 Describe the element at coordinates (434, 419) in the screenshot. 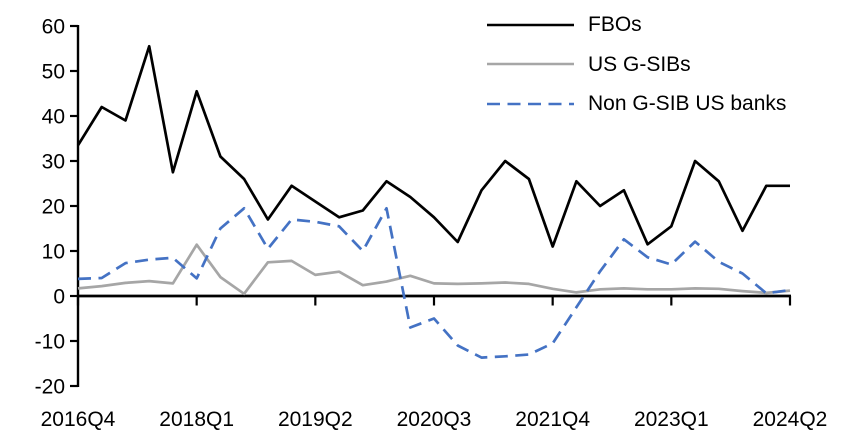

I see `x-axis-tick-label: 2020Q3` at that location.